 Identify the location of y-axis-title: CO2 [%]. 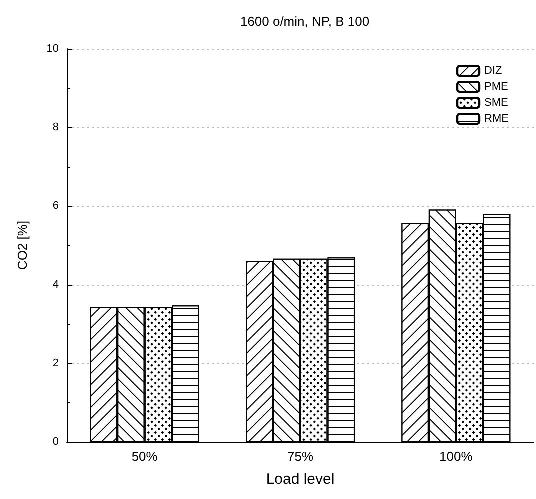
(22, 245).